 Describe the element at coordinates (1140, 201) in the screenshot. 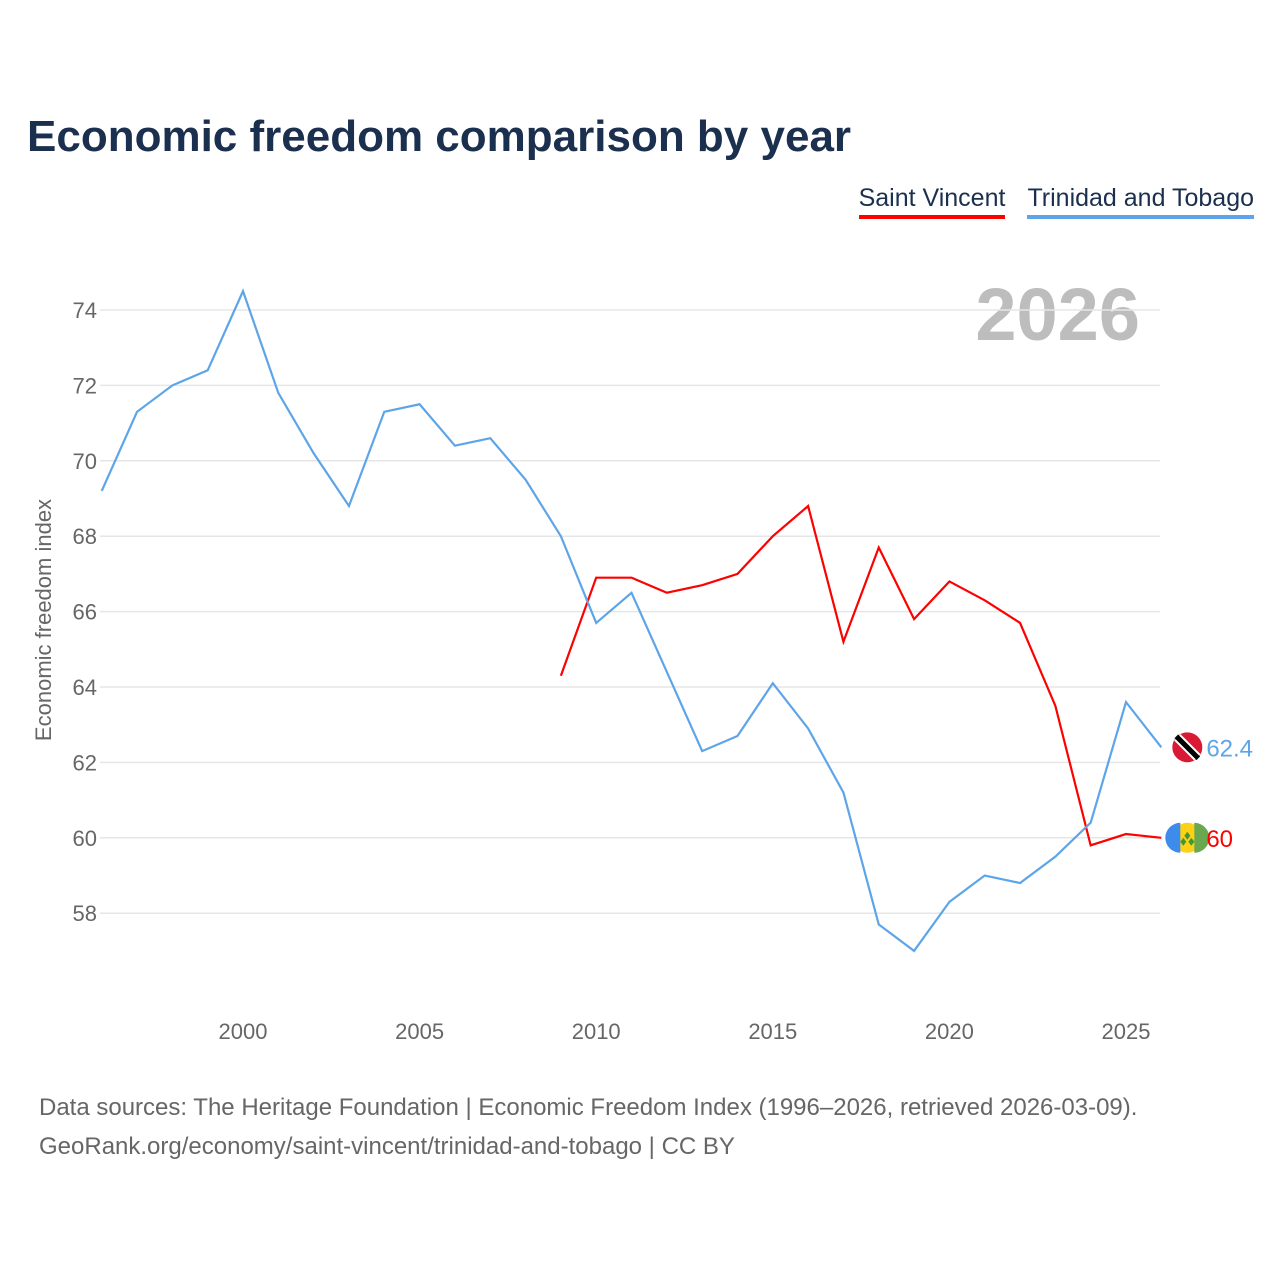

I see `legend-trinidad-and-tobago: Trinidad and Tobago` at that location.